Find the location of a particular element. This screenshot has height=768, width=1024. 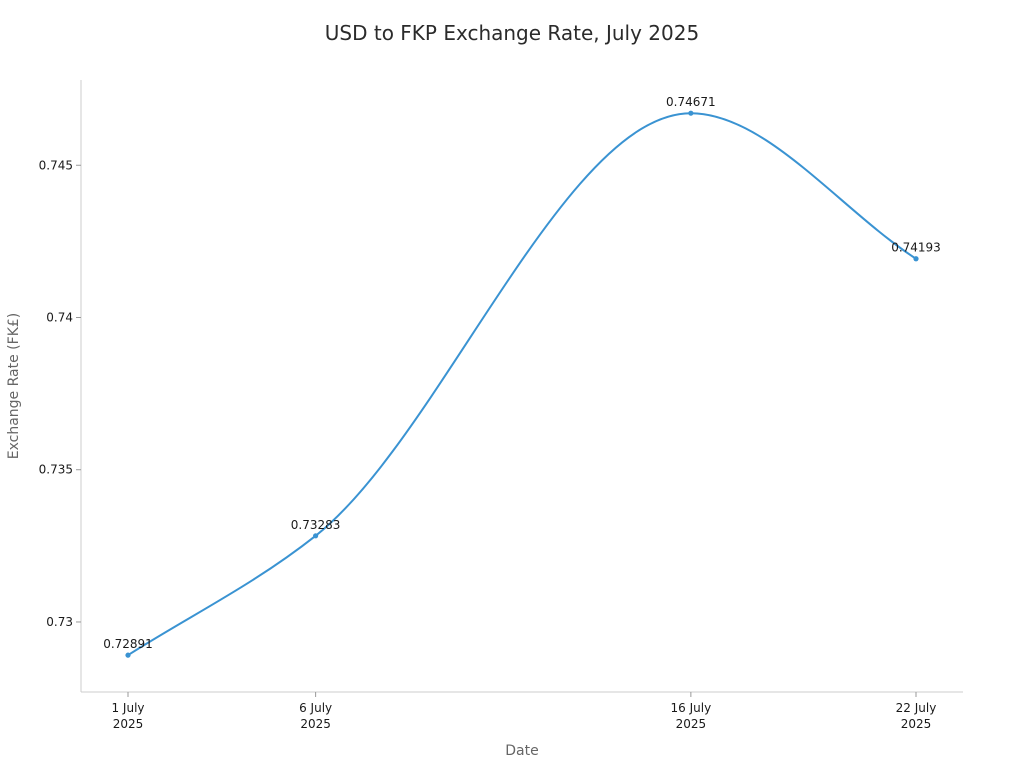

y-ticks: 0.73 0.735 0.74 0.745 is located at coordinates (60, 393).